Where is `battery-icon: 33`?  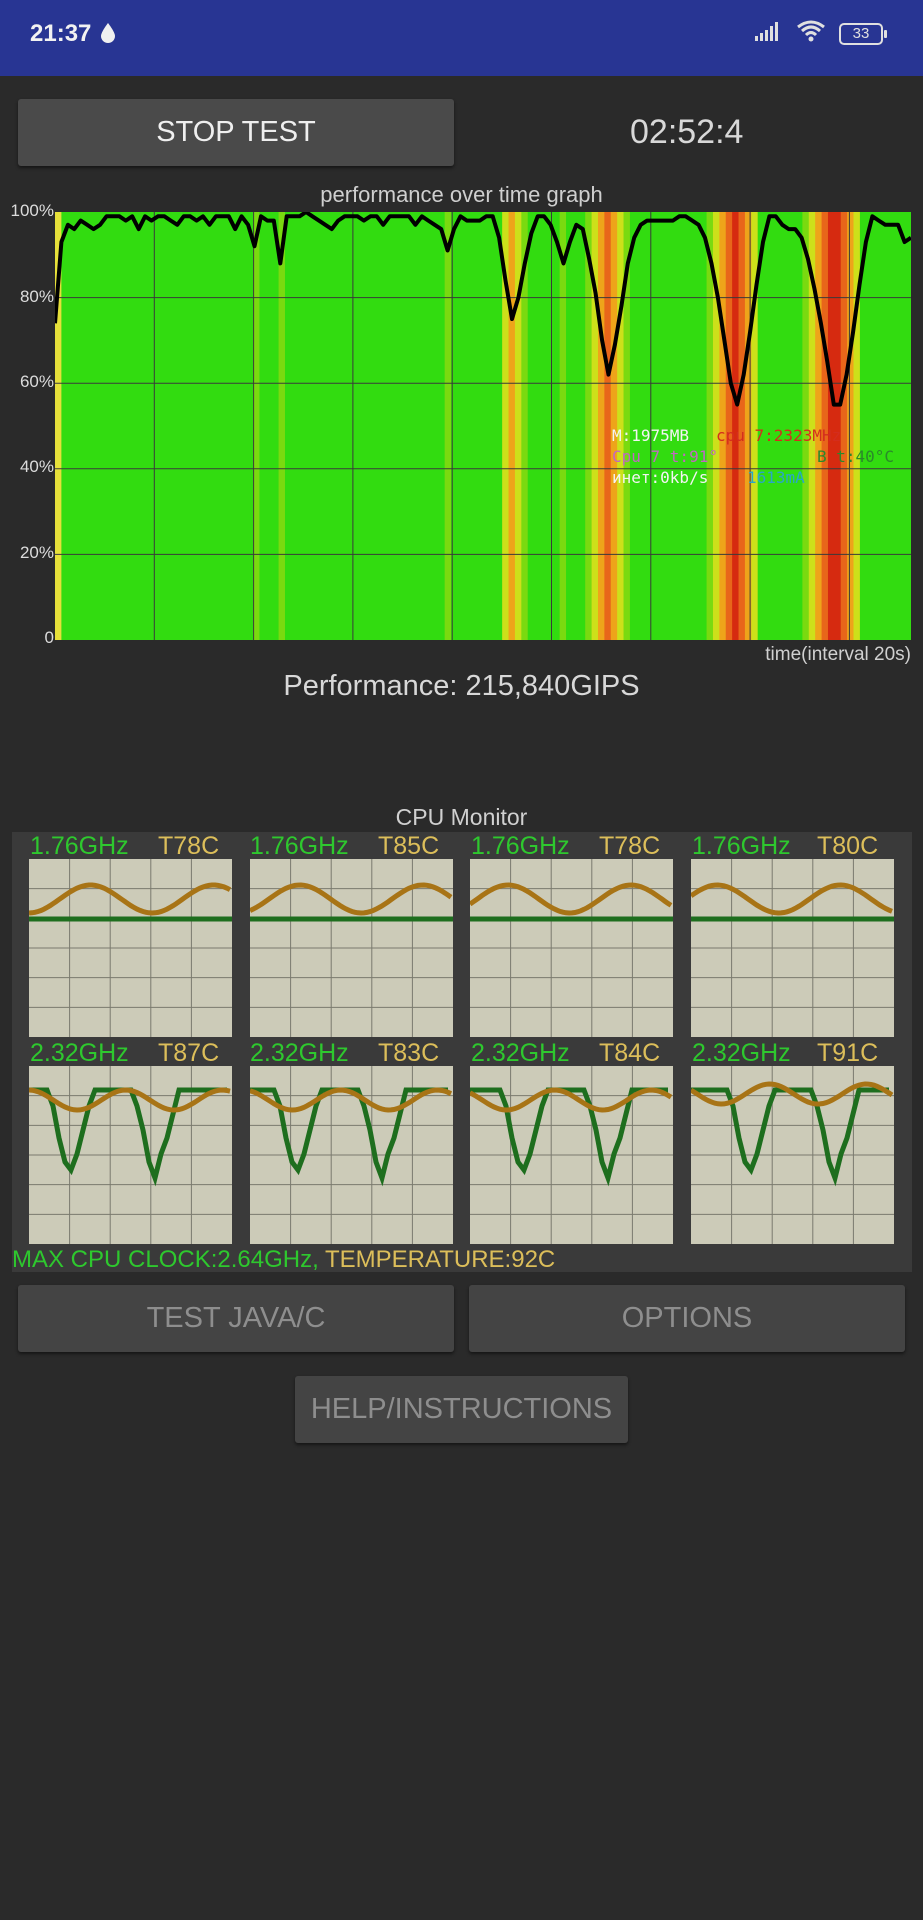 battery-icon: 33 is located at coordinates (863, 33).